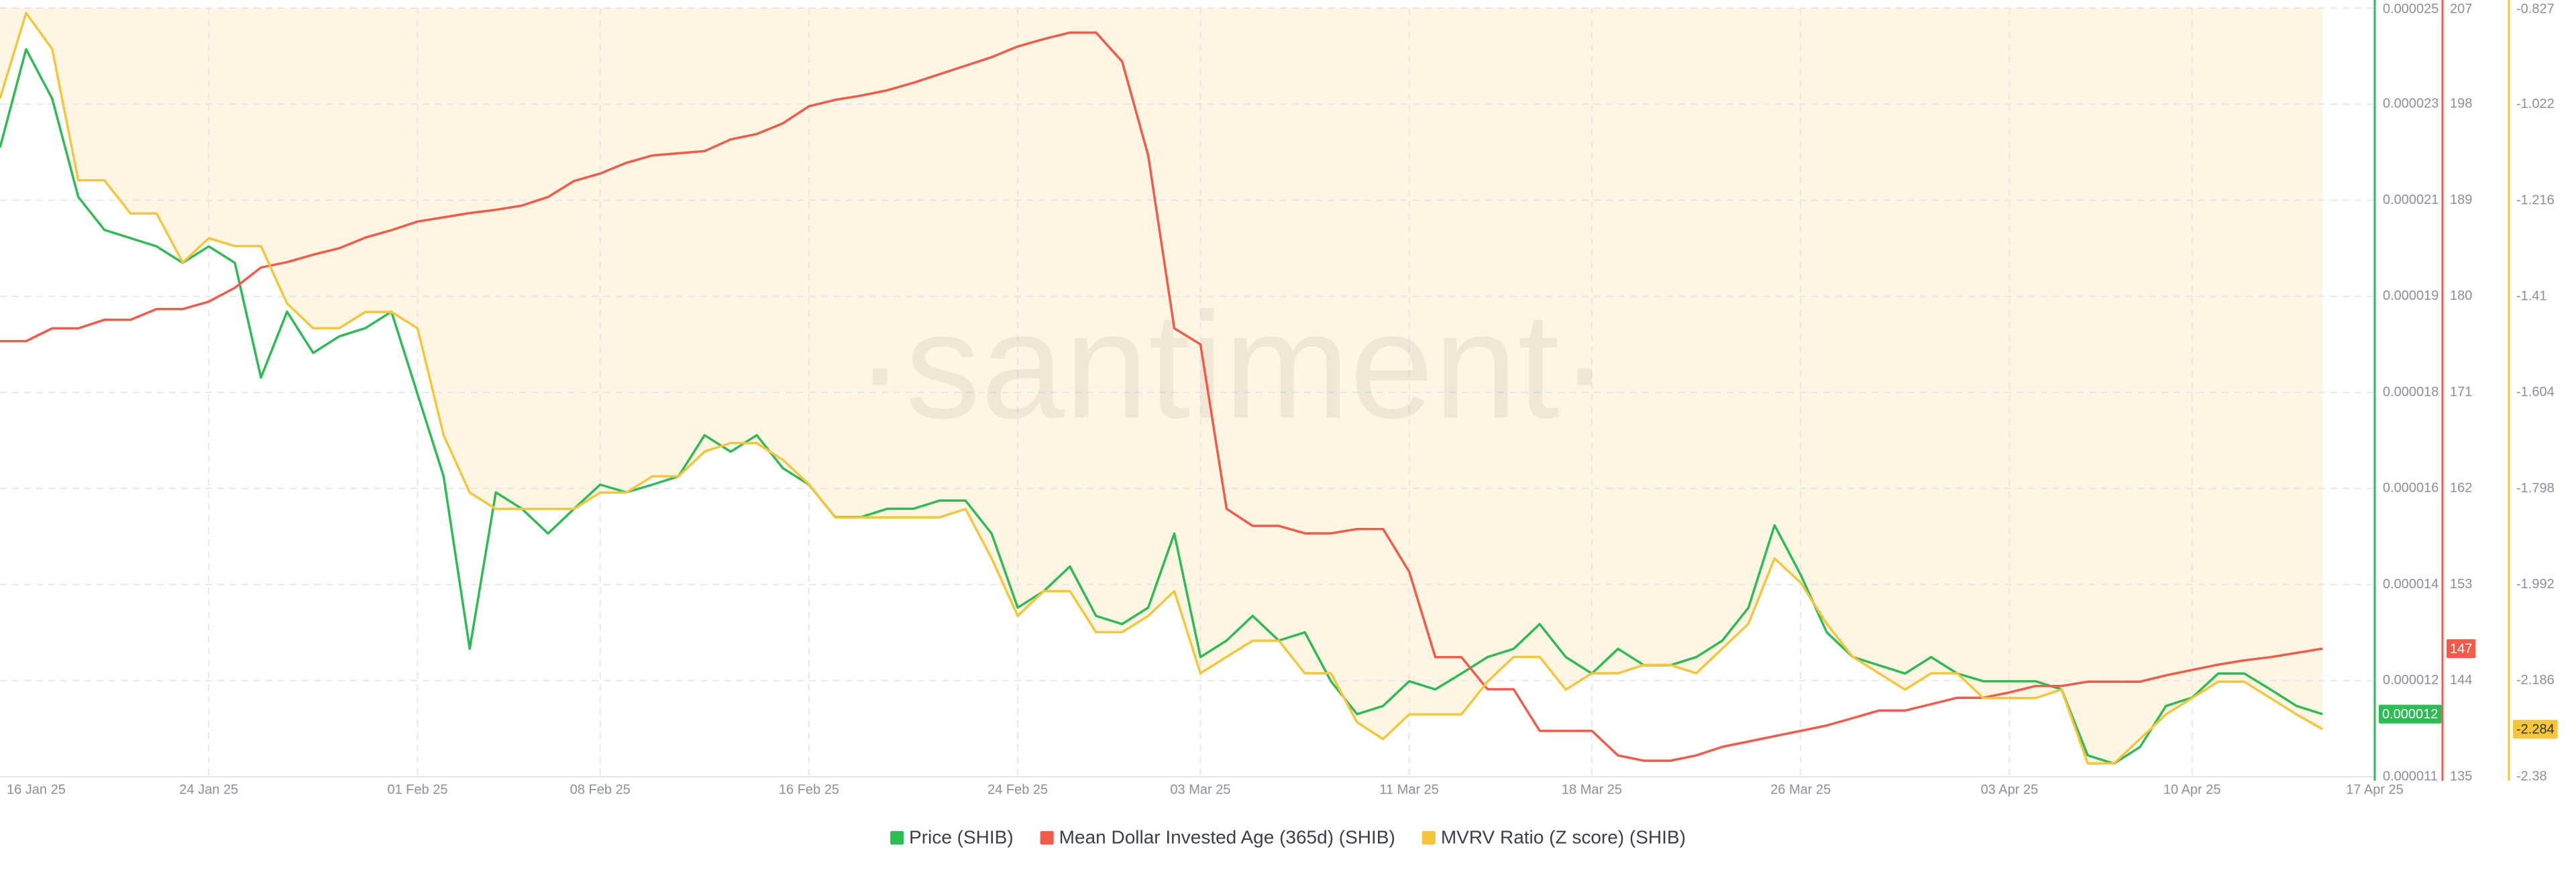 The image size is (2576, 872). I want to click on x-tick-label: 01 Feb 25, so click(417, 790).